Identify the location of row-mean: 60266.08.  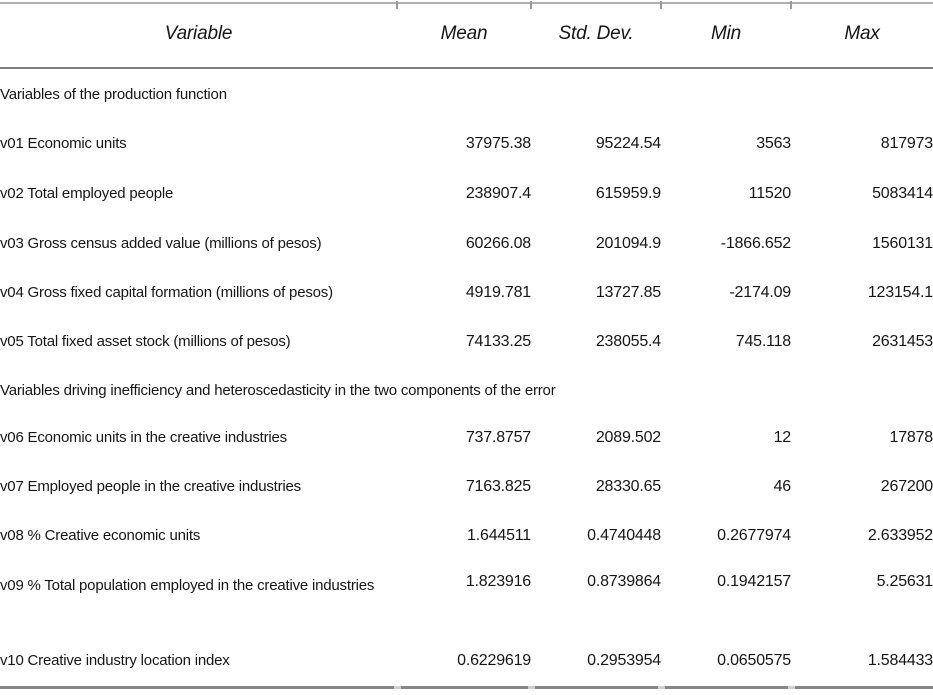
(498, 243).